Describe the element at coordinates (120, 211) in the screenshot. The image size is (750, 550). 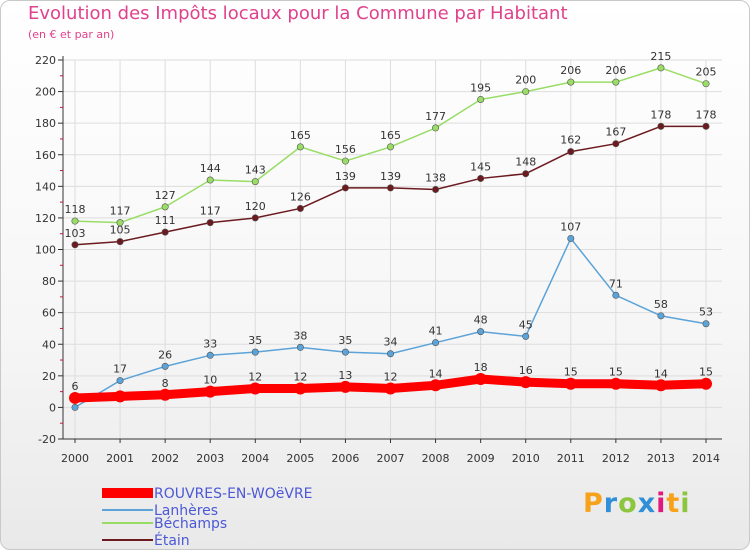
I see `data-label: 117` at that location.